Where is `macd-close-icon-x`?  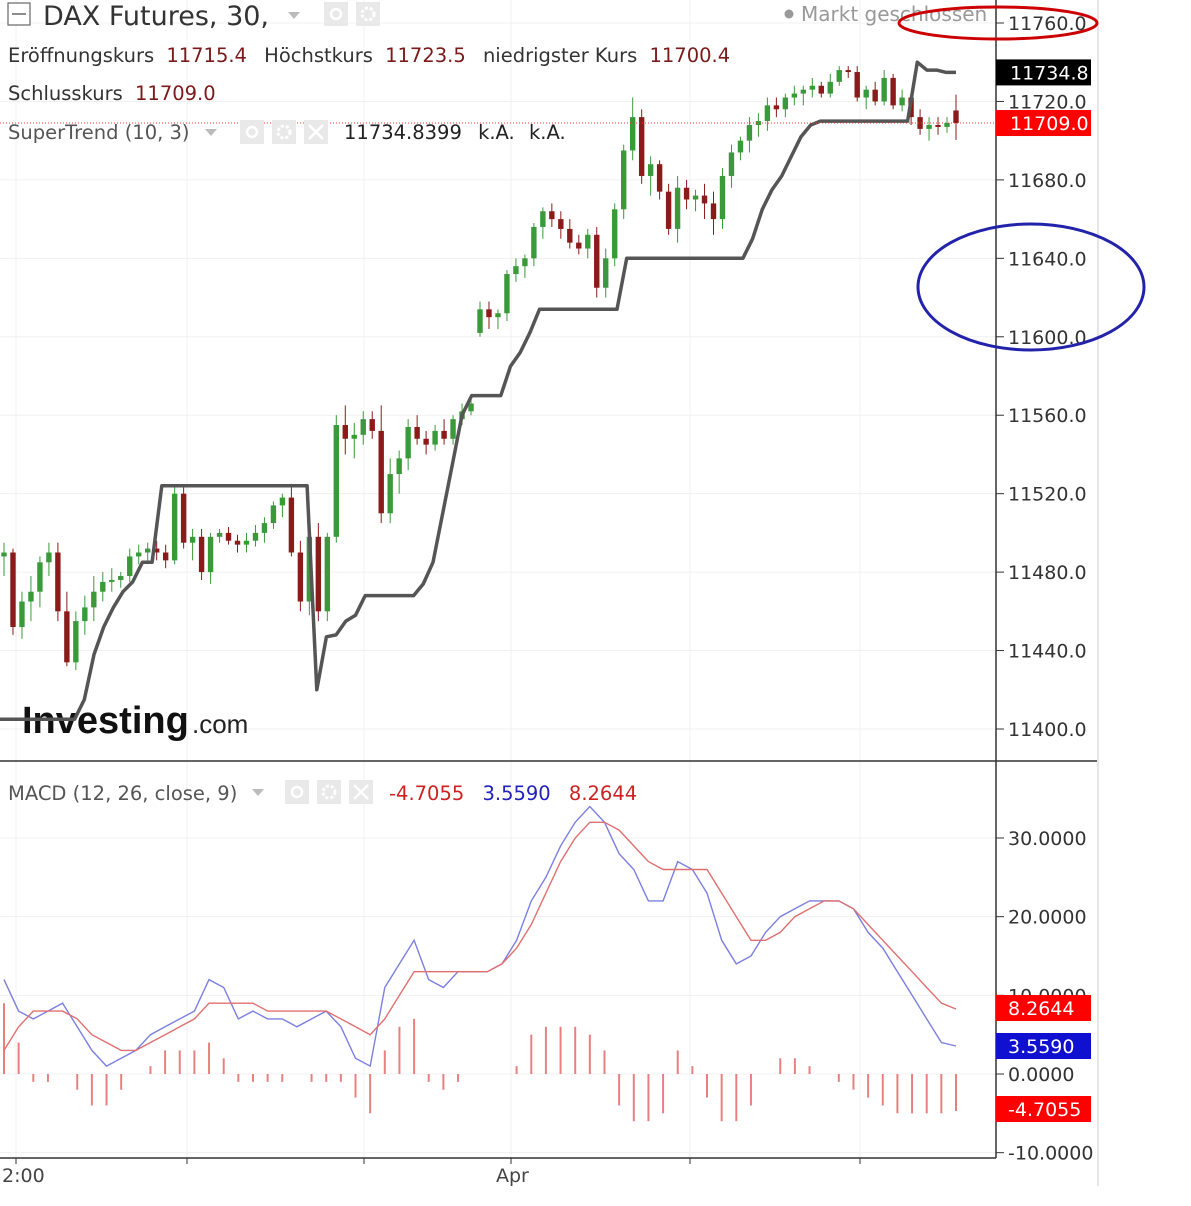
macd-close-icon-x is located at coordinates (361, 792).